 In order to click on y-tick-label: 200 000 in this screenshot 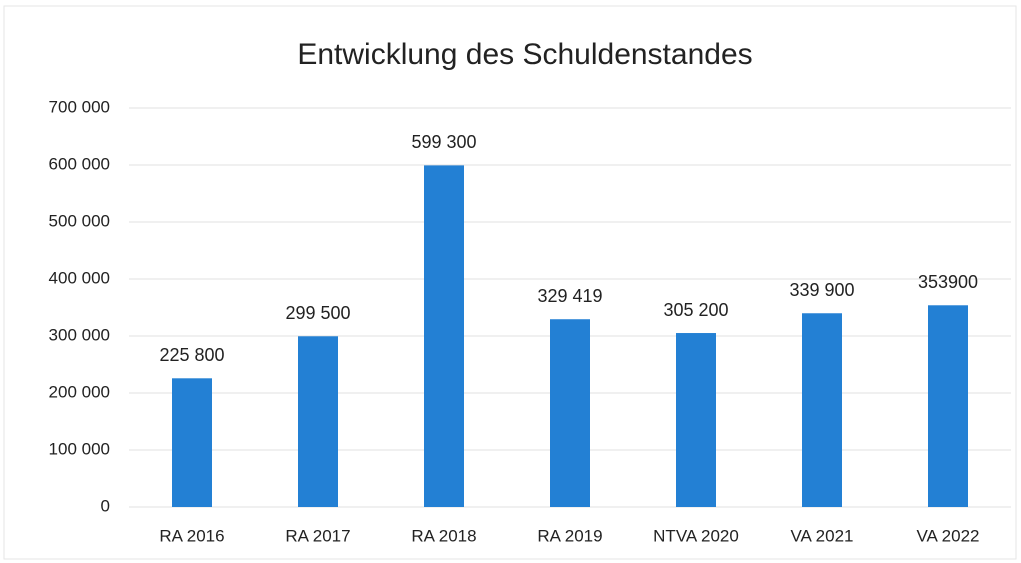, I will do `click(79, 391)`.